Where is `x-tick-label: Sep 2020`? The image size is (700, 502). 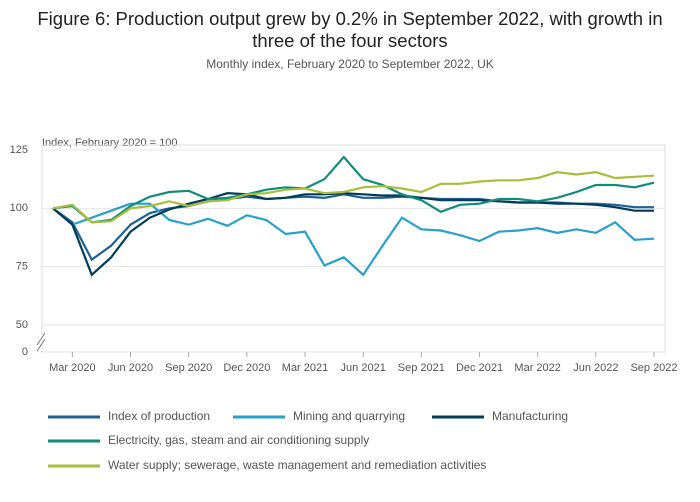 x-tick-label: Sep 2020 is located at coordinates (188, 368).